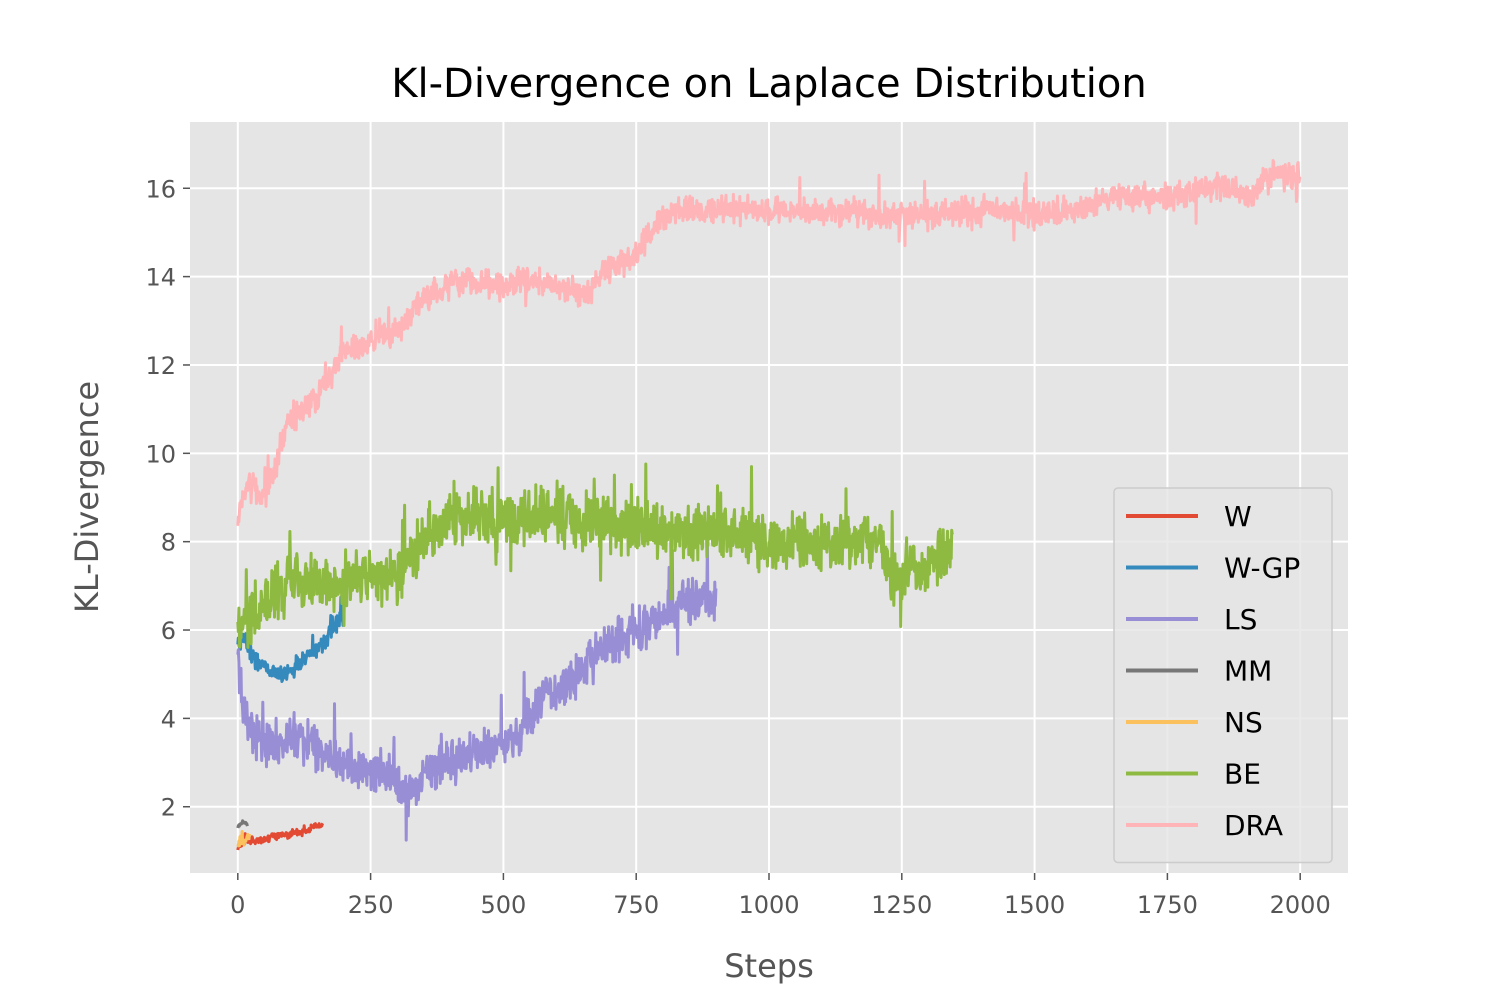 This screenshot has height=1000, width=1500. I want to click on x-tick-label: 750, so click(636, 905).